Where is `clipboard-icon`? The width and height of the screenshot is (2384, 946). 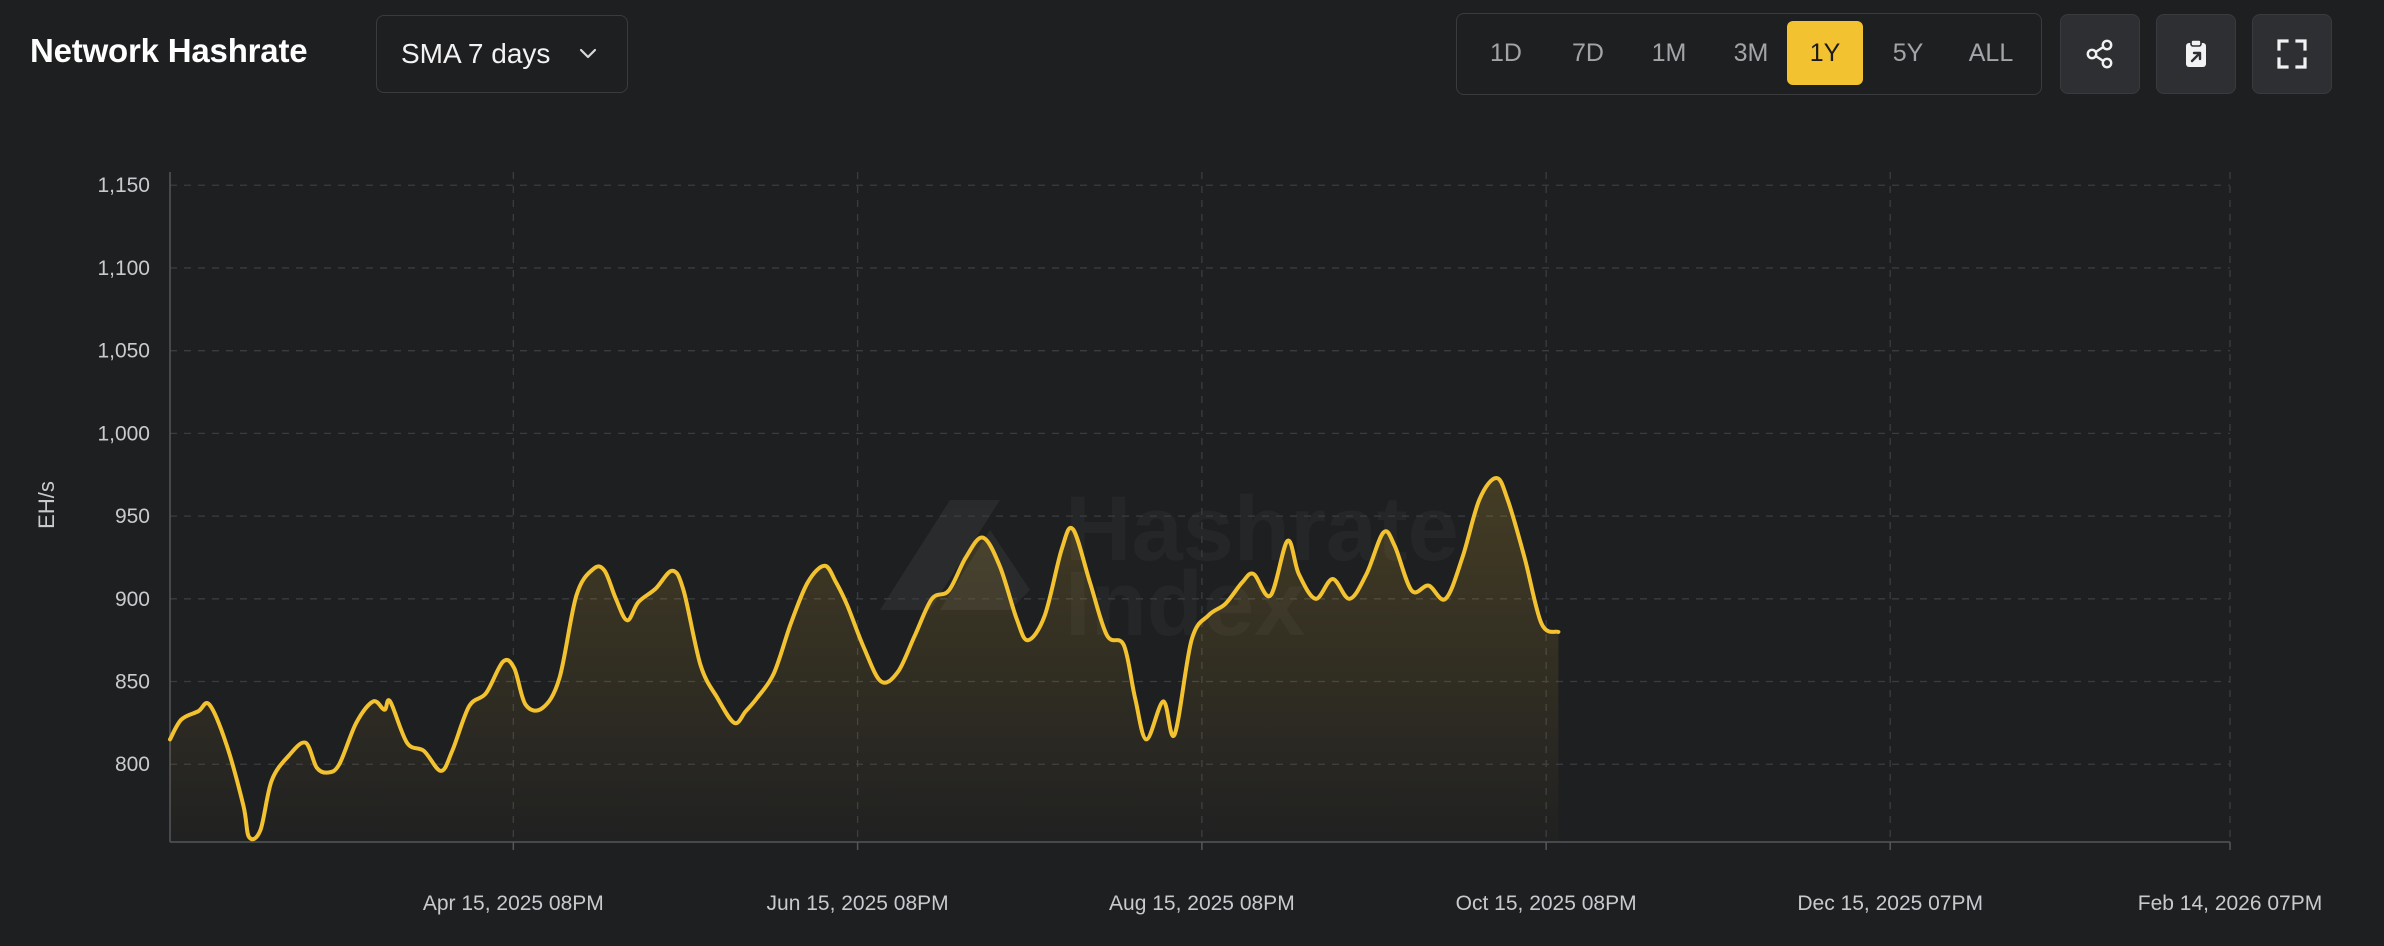
clipboard-icon is located at coordinates (2196, 53).